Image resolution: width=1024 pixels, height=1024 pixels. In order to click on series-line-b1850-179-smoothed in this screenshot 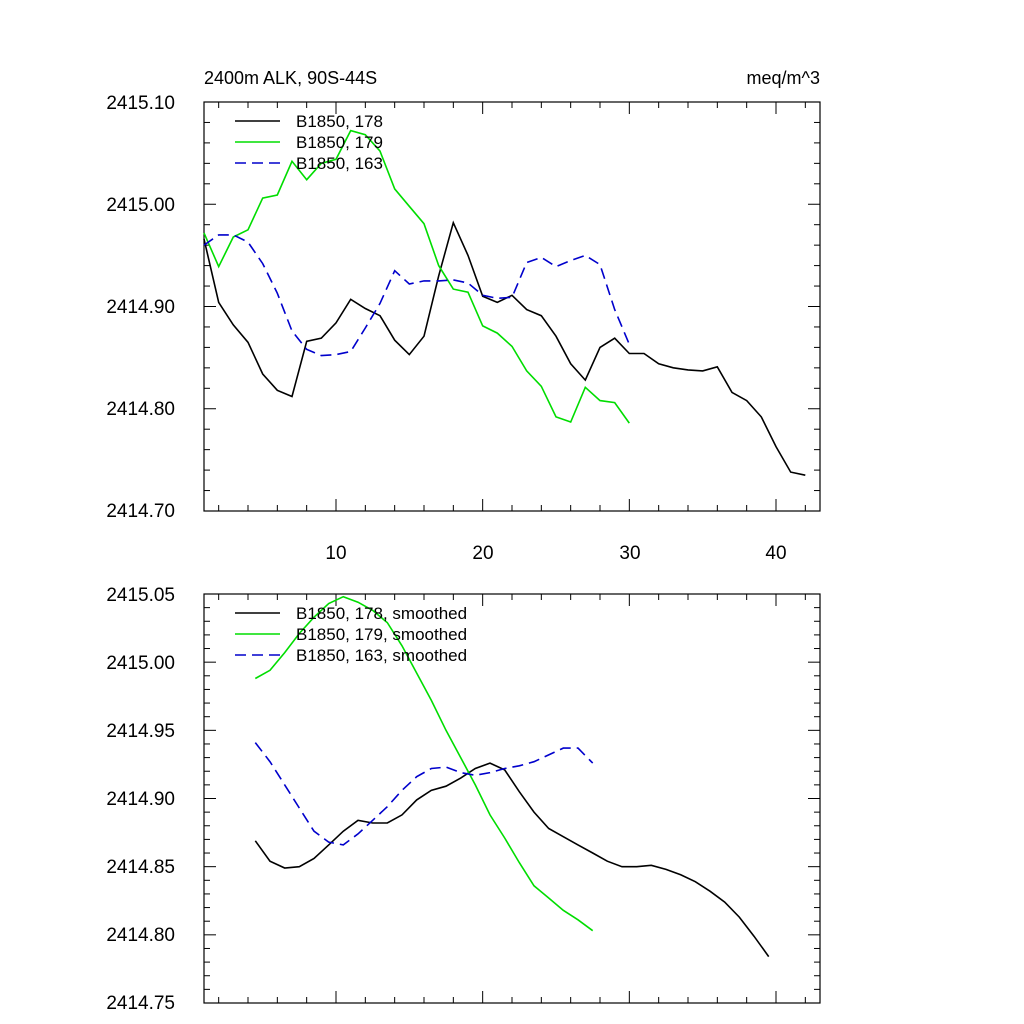, I will do `click(424, 763)`.